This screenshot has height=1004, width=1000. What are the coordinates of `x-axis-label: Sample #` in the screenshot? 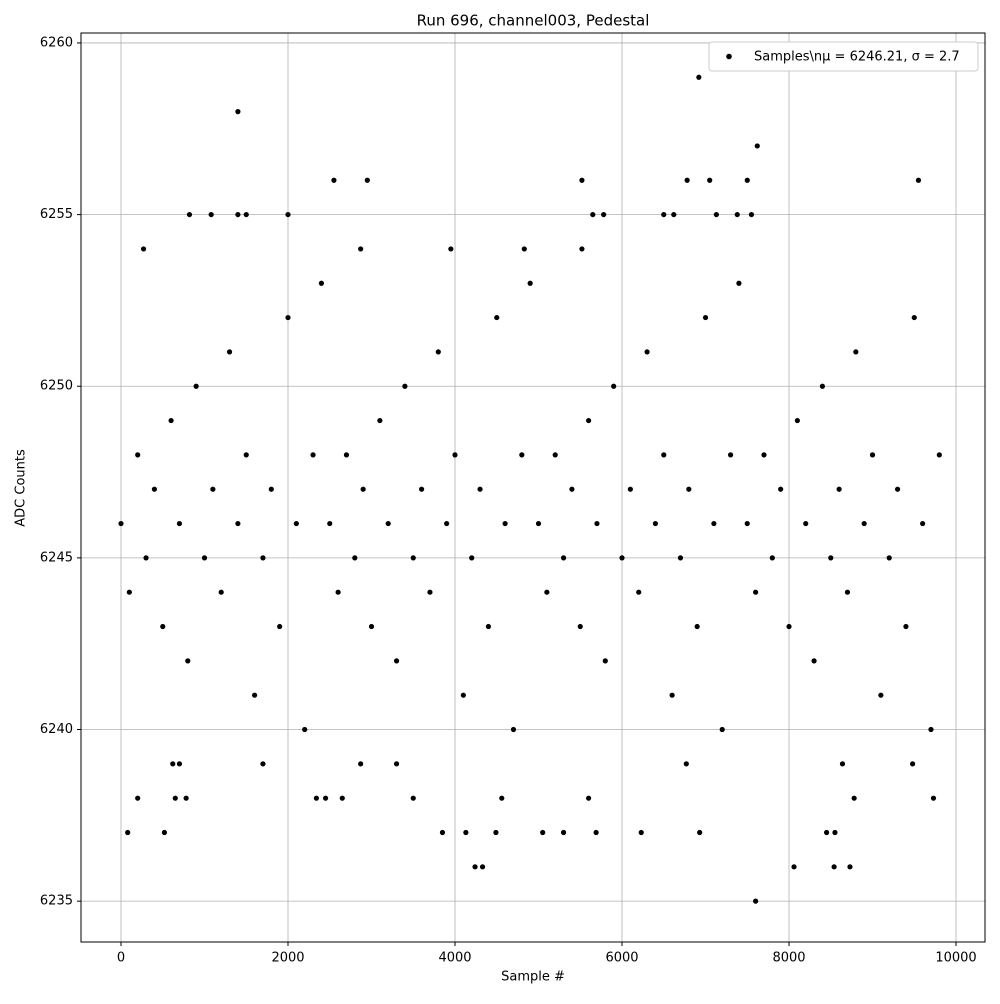 It's located at (533, 977).